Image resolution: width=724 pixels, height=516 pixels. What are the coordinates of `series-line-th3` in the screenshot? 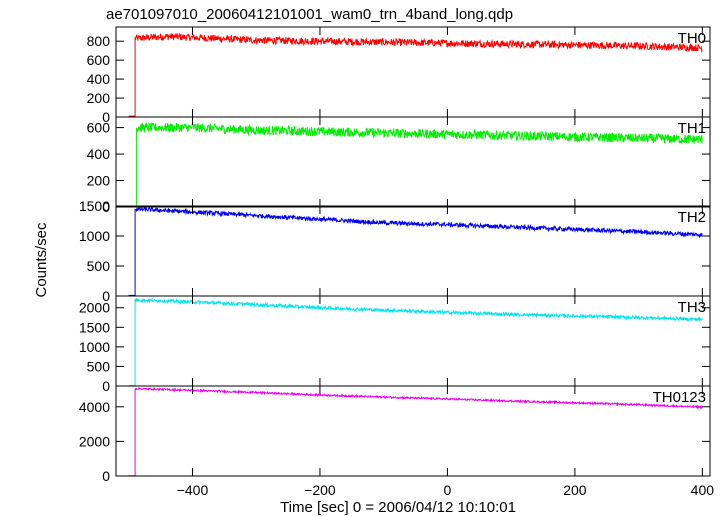 It's located at (415, 342).